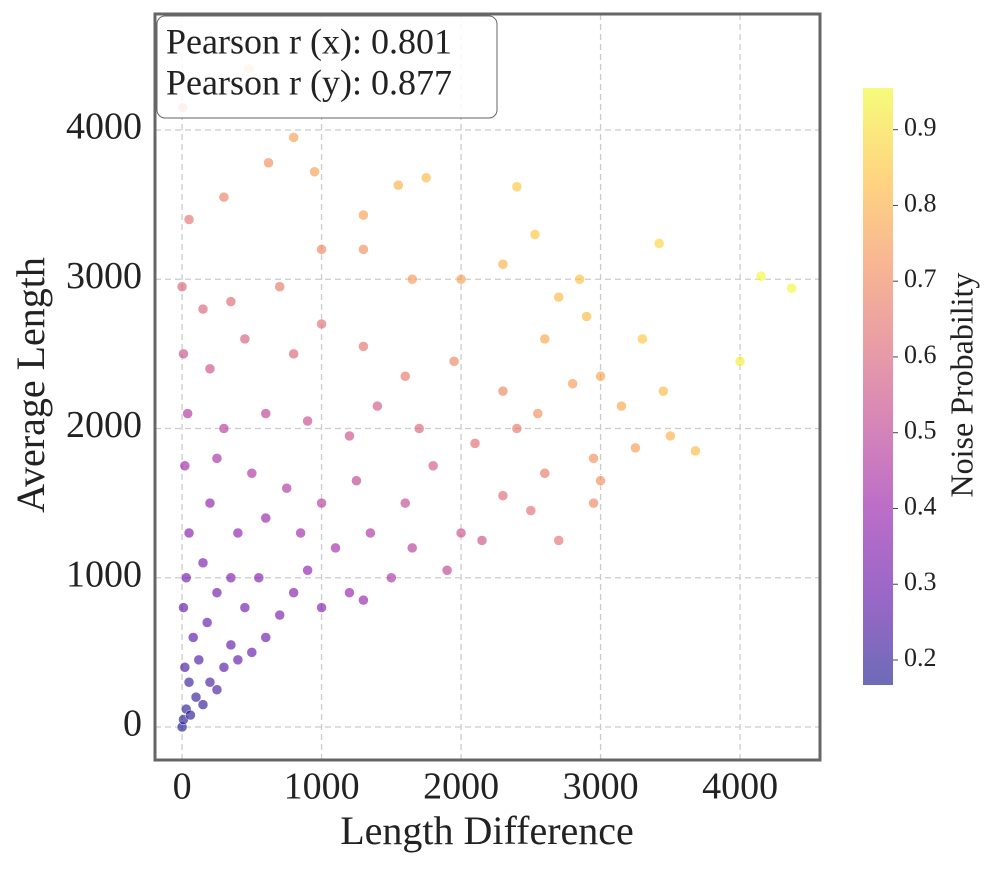  What do you see at coordinates (920, 202) in the screenshot?
I see `colorbar-tick-label: 0.8` at bounding box center [920, 202].